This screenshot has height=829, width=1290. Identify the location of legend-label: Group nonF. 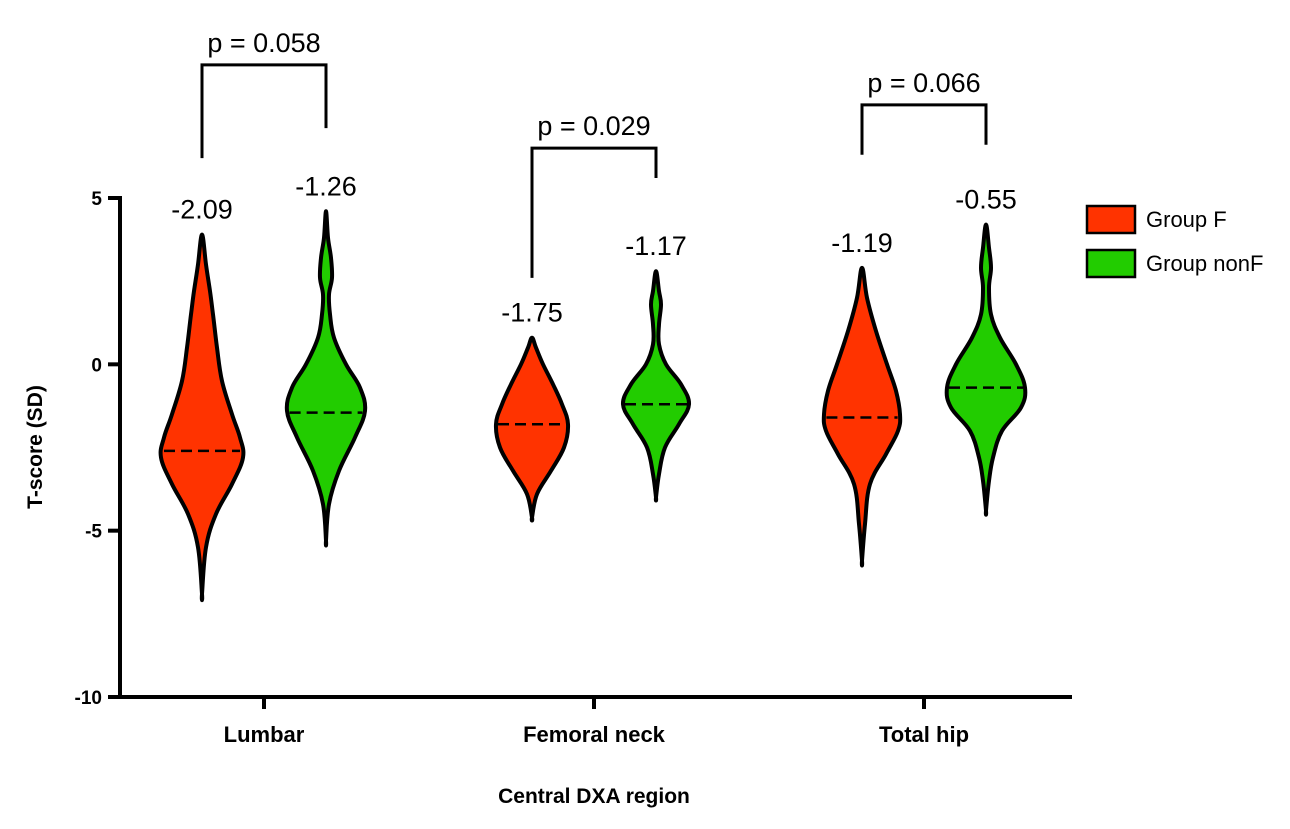
(1204, 263).